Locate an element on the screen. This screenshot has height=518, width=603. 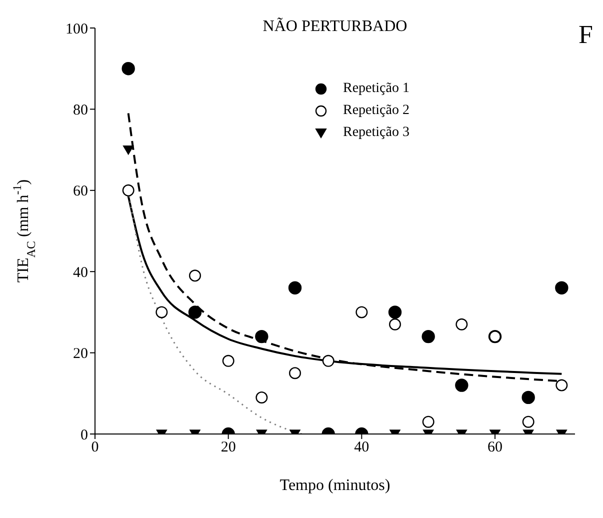
y-tick-label: 100 is located at coordinates (77, 29).